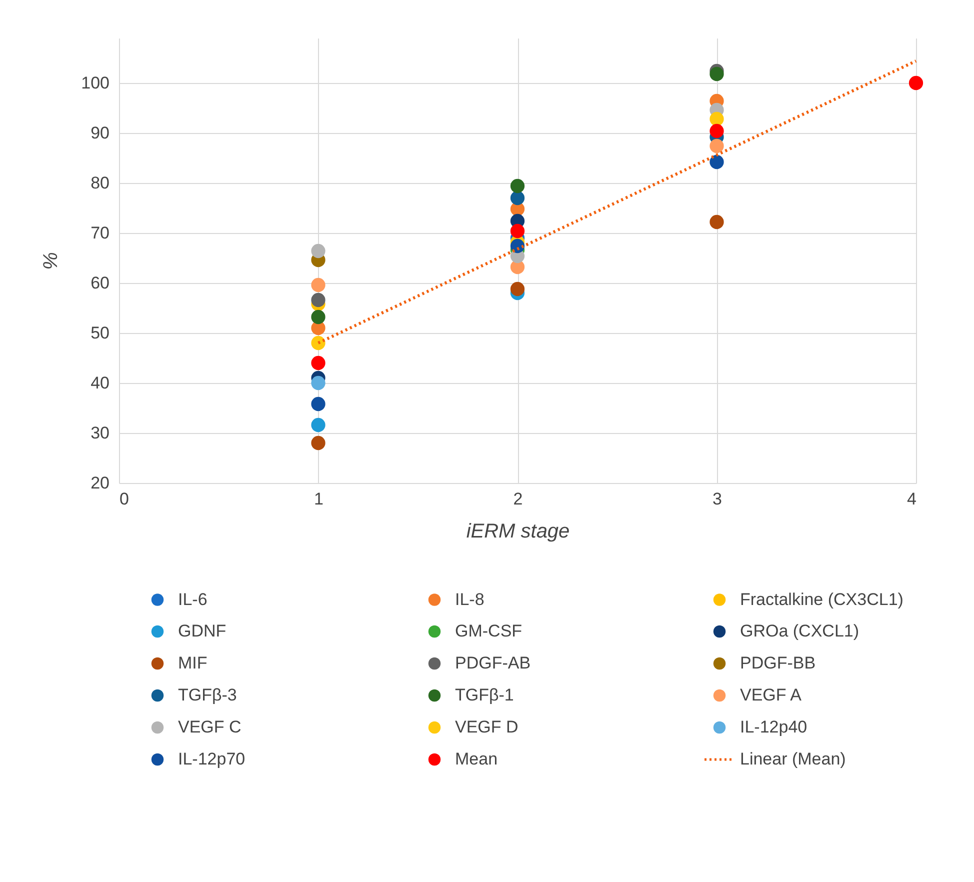 This screenshot has width=974, height=882. Describe the element at coordinates (822, 599) in the screenshot. I see `legend-label: Fractalkine (CX3CL1)` at that location.